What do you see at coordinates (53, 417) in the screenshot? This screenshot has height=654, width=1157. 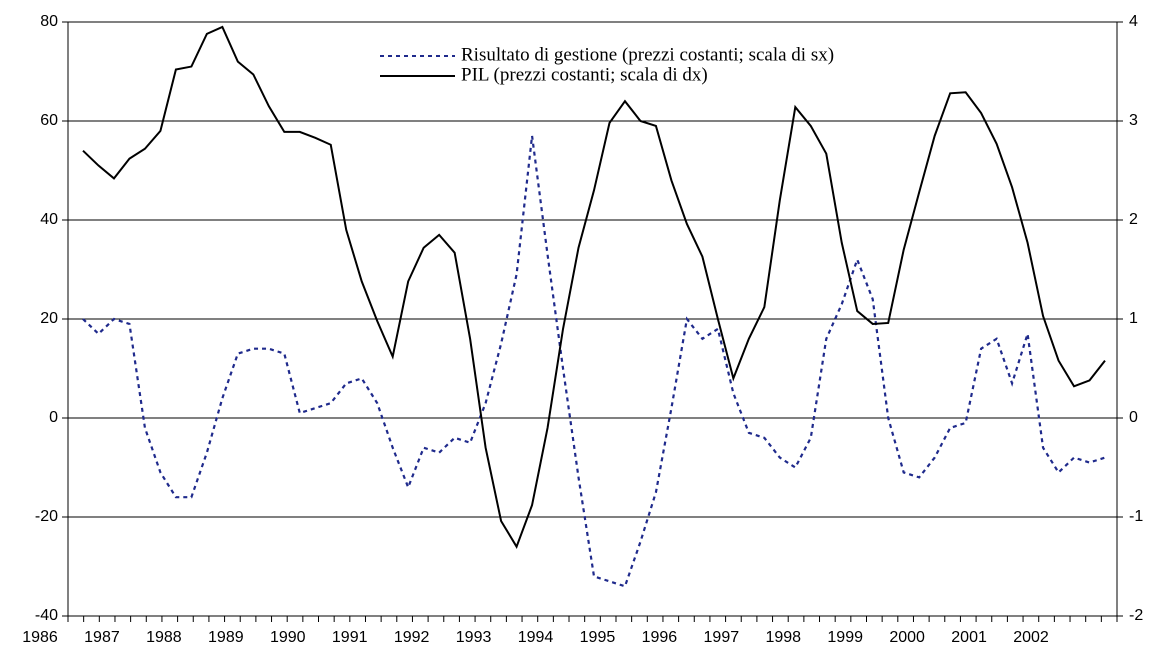 I see `y-tick-label: 0` at bounding box center [53, 417].